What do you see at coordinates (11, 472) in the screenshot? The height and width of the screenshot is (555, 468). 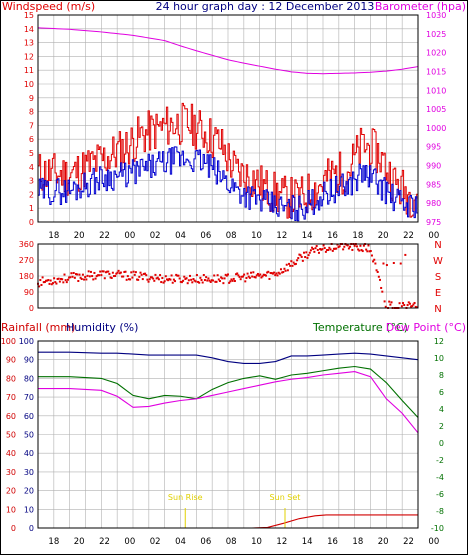 I see `rainfall-tick-label: 30` at bounding box center [11, 472].